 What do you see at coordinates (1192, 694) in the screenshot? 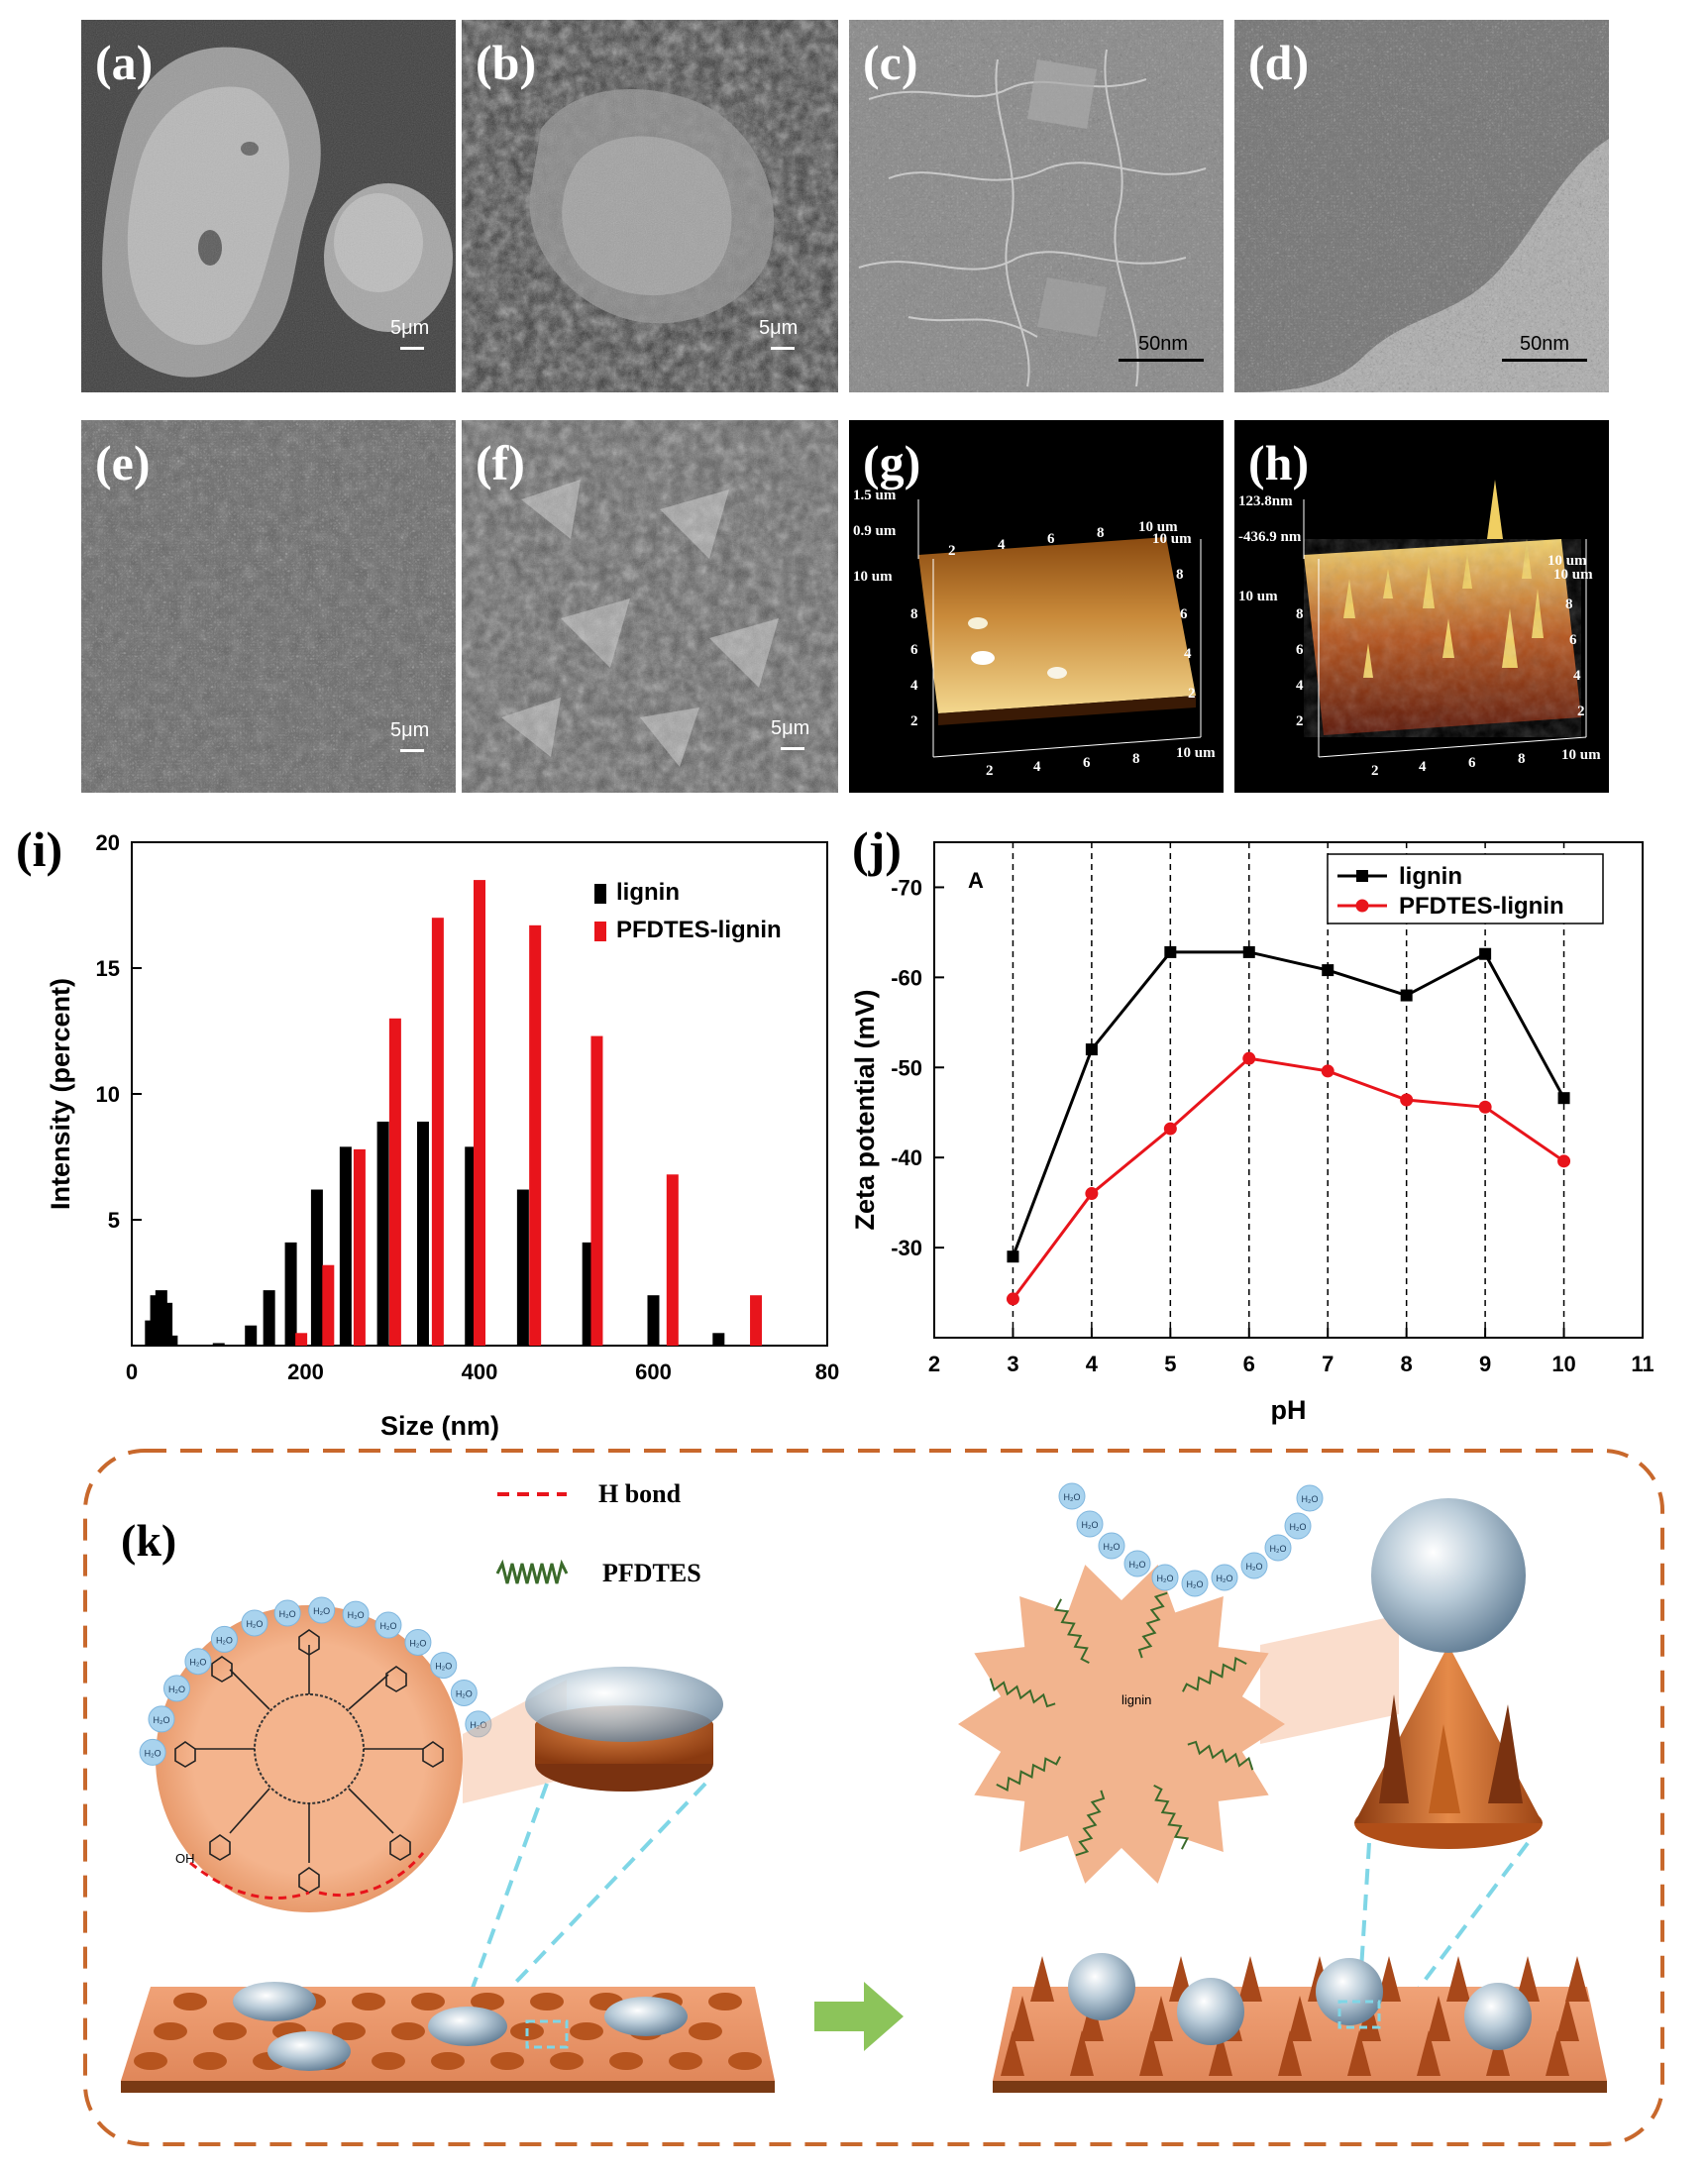
I see `afm-g-tick-r4: 2` at bounding box center [1192, 694].